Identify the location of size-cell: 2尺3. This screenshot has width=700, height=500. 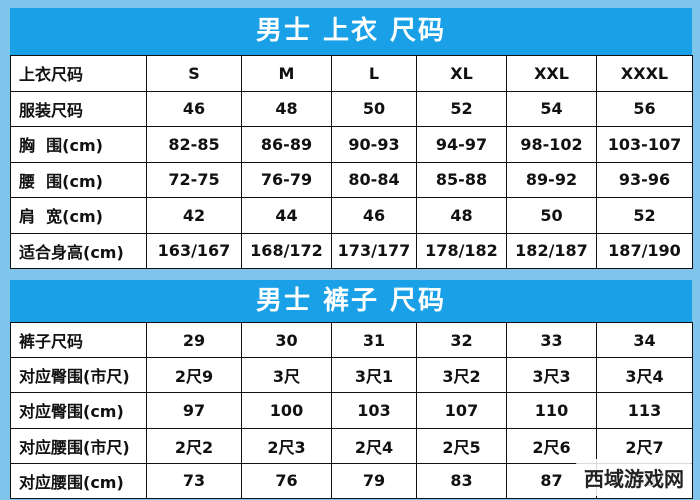
(286, 445).